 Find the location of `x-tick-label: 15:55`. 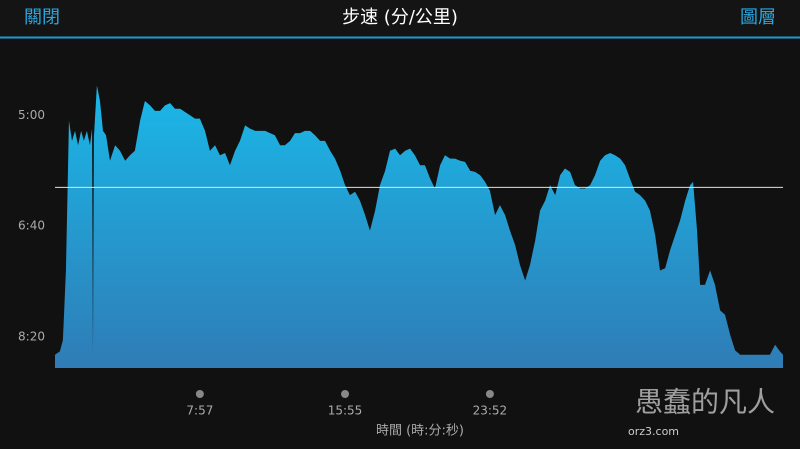

x-tick-label: 15:55 is located at coordinates (345, 411).